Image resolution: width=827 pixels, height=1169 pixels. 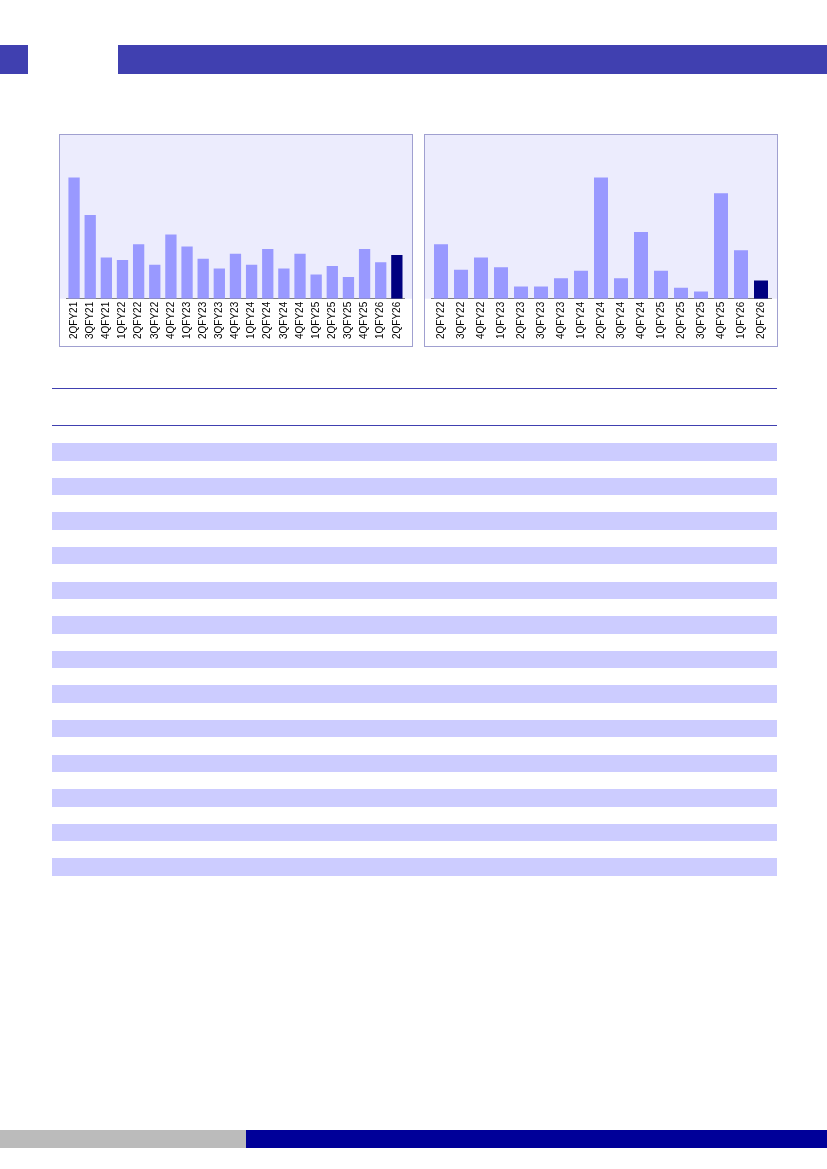 I want to click on x-tick-label: 2QFY21, so click(x=73, y=320).